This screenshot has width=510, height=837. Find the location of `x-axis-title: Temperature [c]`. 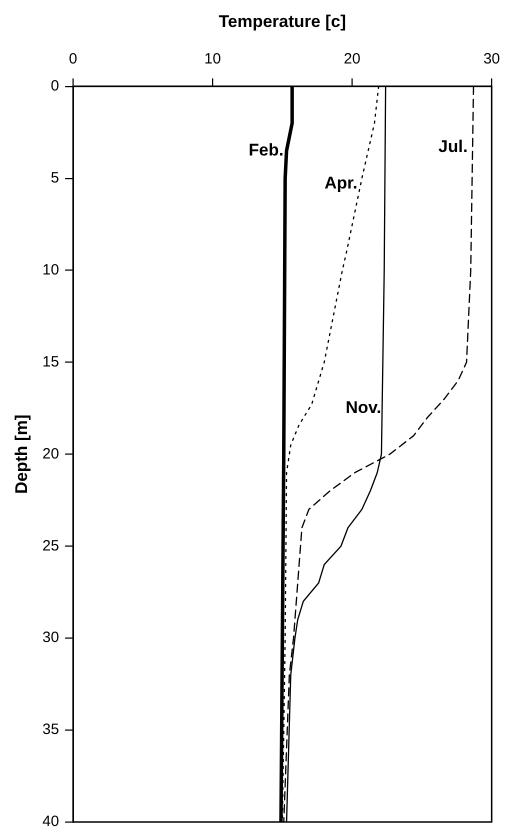

x-axis-title: Temperature [c] is located at coordinates (282, 21).